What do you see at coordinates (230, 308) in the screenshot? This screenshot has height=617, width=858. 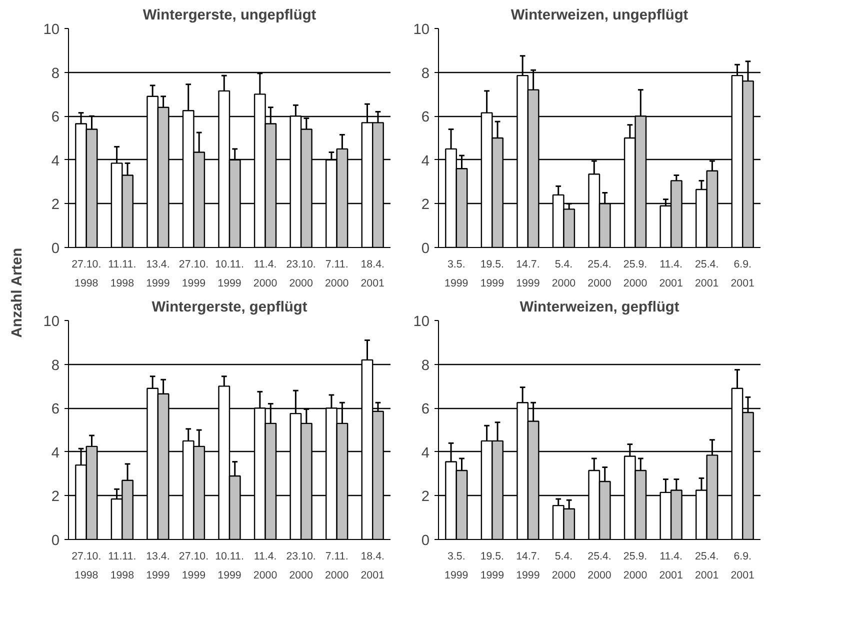 I see `chart-title: Wintergerste, gepflügt` at bounding box center [230, 308].